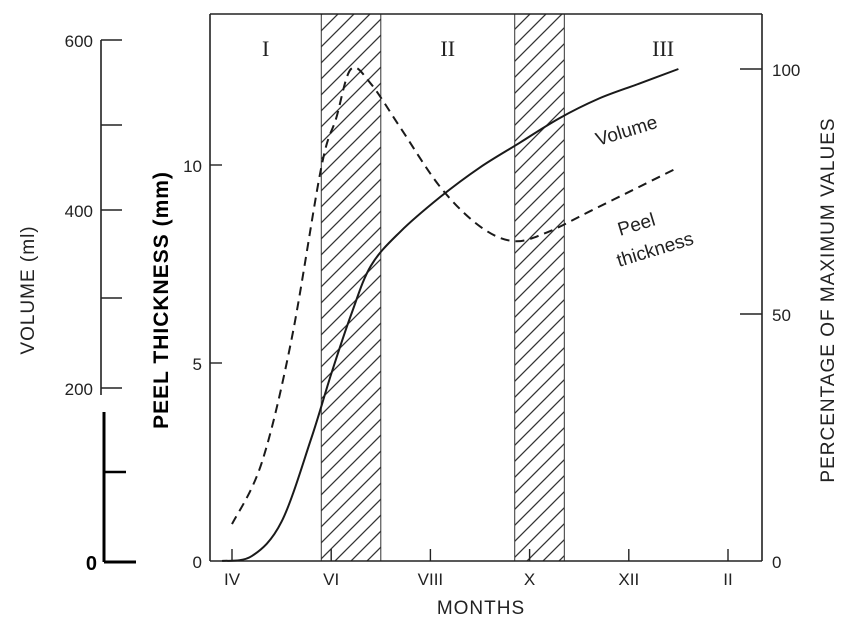 This screenshot has height=617, width=847. Describe the element at coordinates (431, 579) in the screenshot. I see `x-tick-label: VIII` at that location.